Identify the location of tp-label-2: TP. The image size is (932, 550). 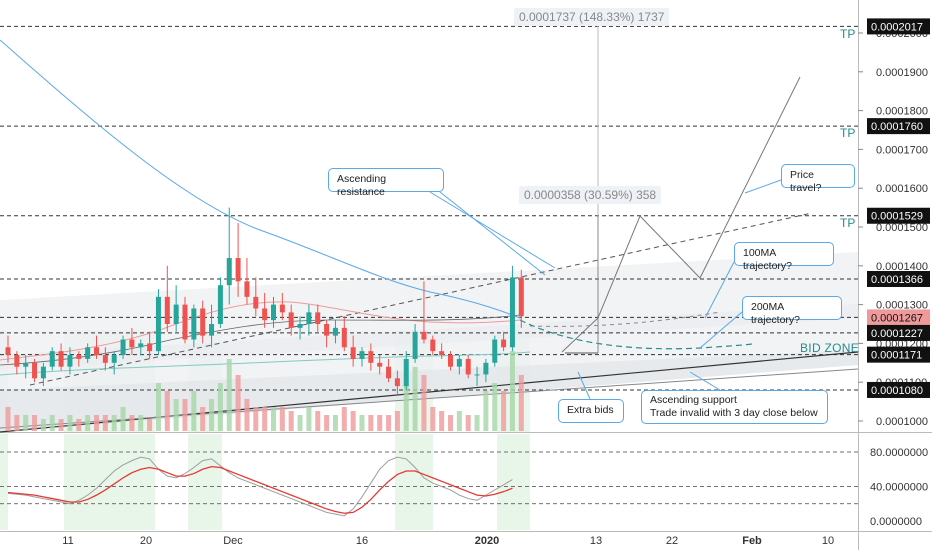
(848, 133).